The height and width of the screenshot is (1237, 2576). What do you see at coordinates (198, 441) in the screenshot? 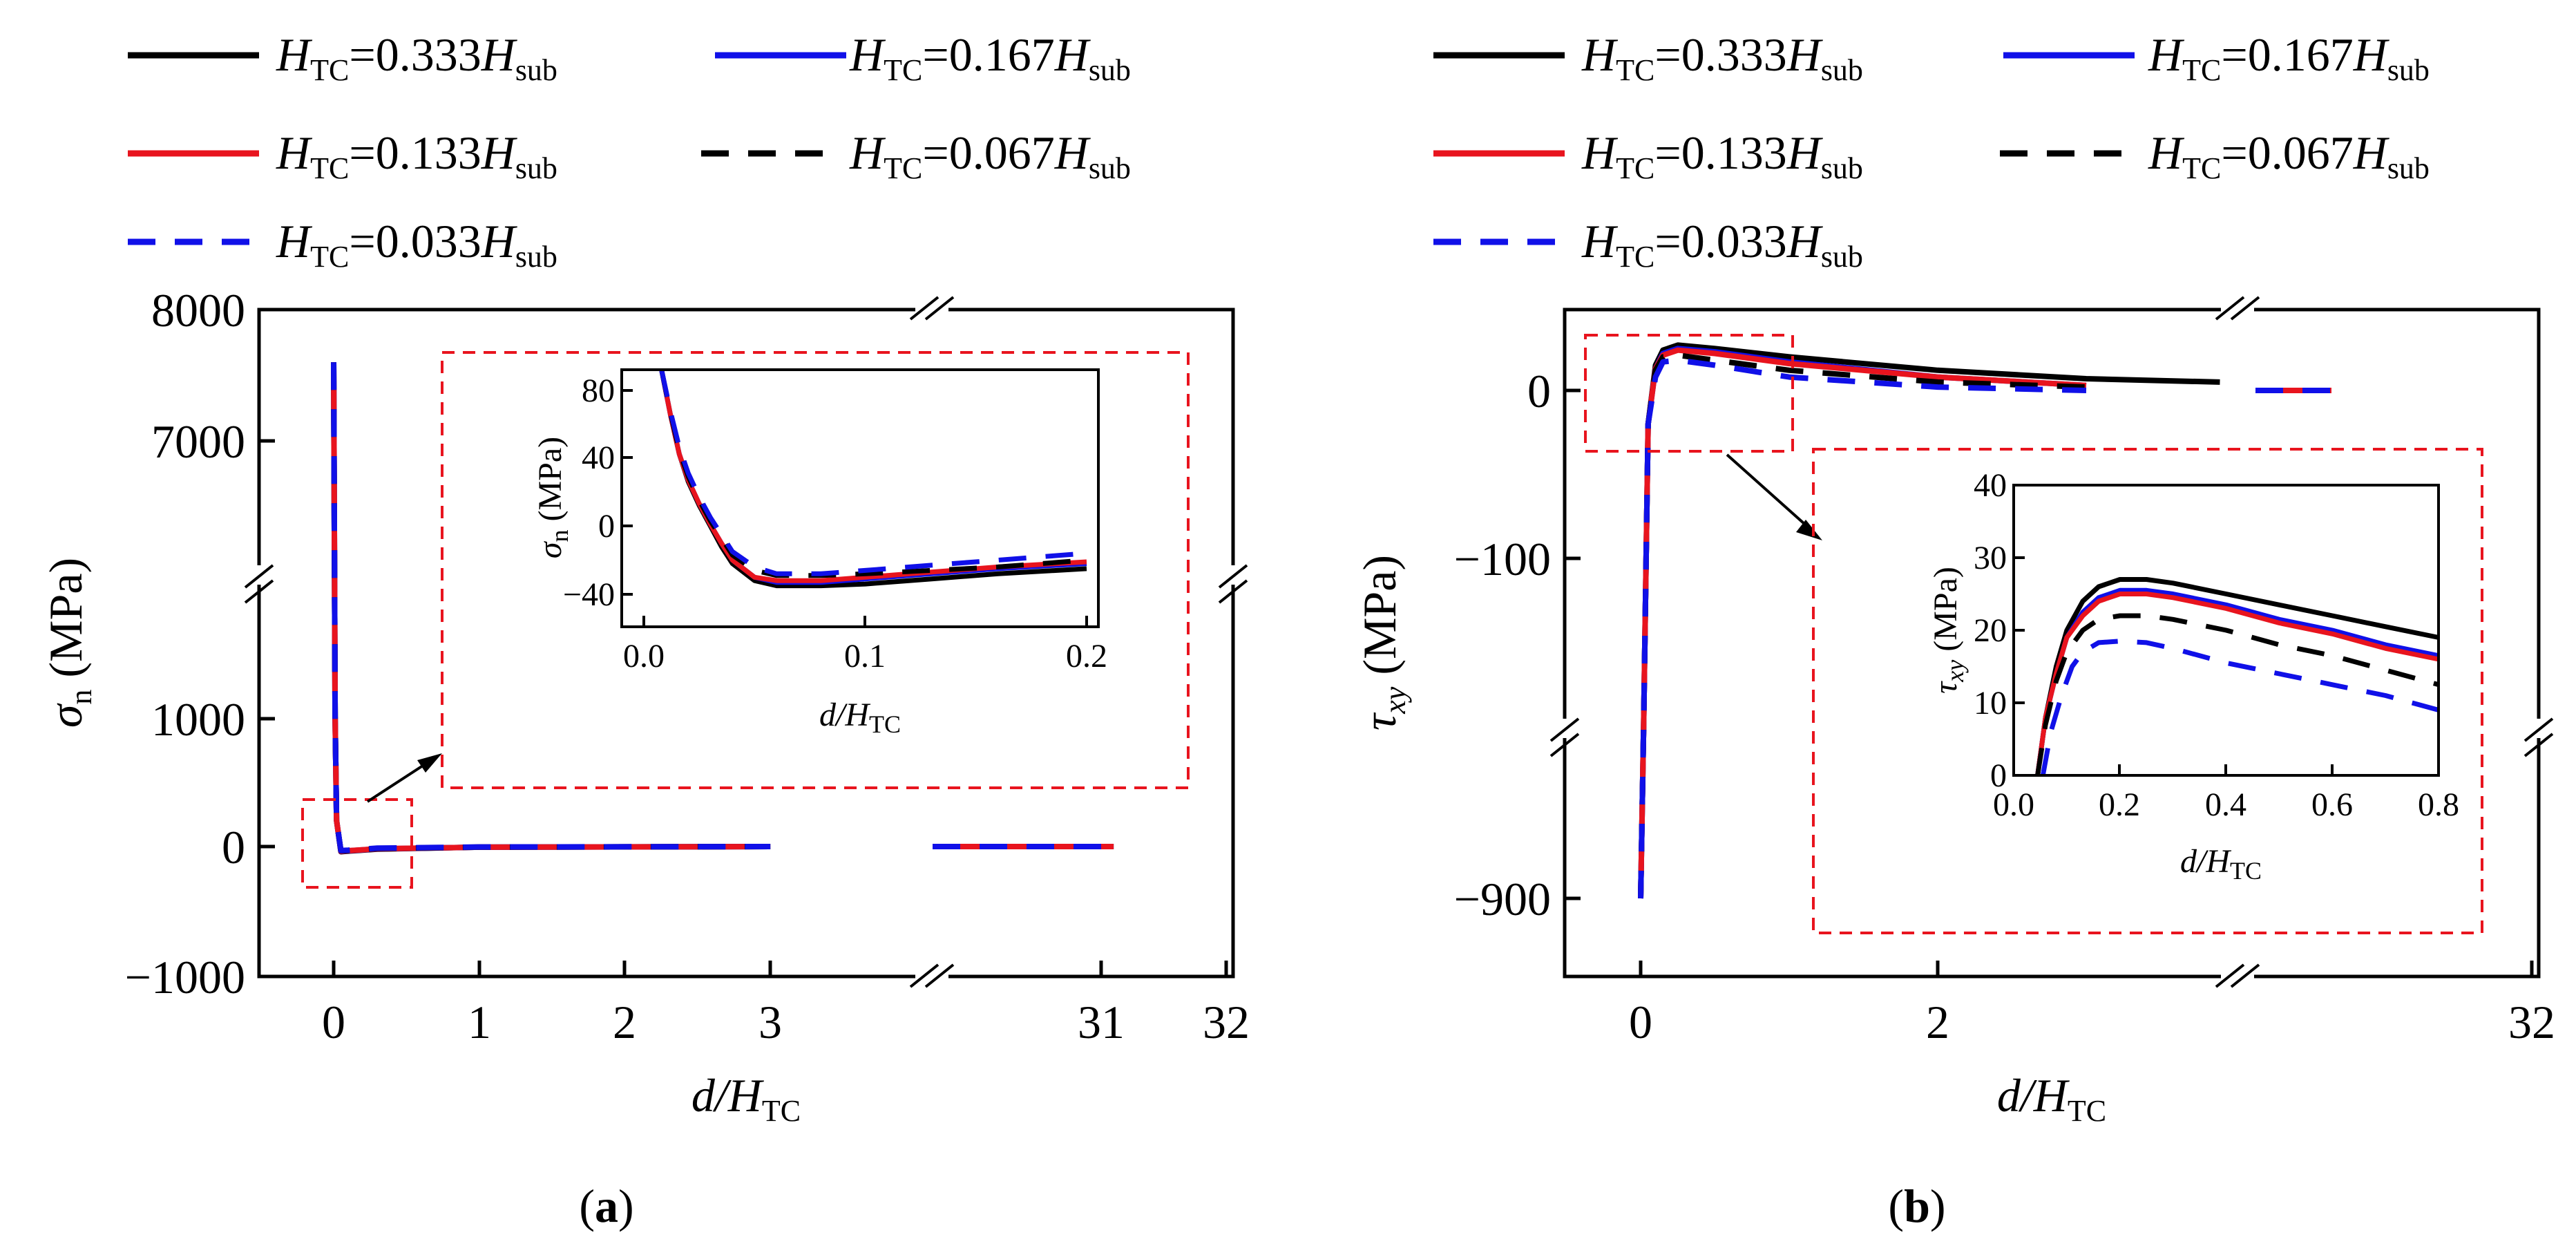
I see `y-tick-label: 7000` at bounding box center [198, 441].